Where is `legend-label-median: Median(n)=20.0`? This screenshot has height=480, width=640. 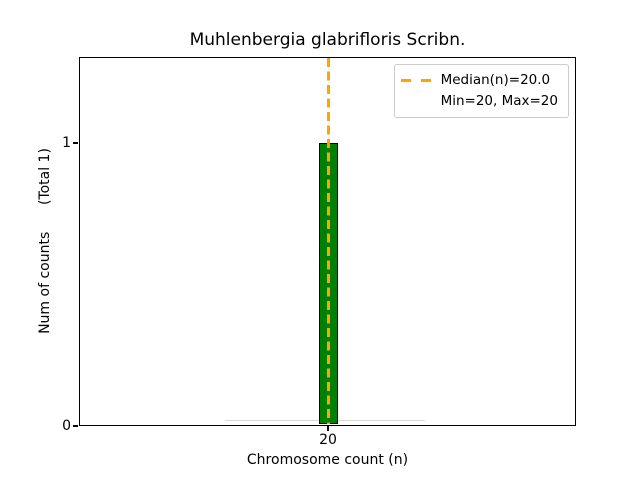
legend-label-median: Median(n)=20.0 is located at coordinates (495, 80).